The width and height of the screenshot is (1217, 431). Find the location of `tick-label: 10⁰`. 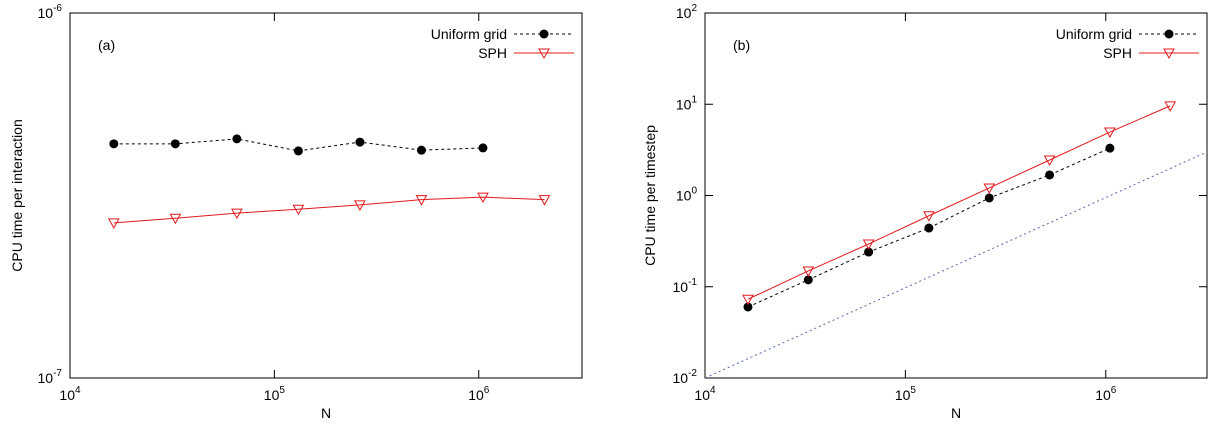

tick-label: 10⁰ is located at coordinates (687, 195).